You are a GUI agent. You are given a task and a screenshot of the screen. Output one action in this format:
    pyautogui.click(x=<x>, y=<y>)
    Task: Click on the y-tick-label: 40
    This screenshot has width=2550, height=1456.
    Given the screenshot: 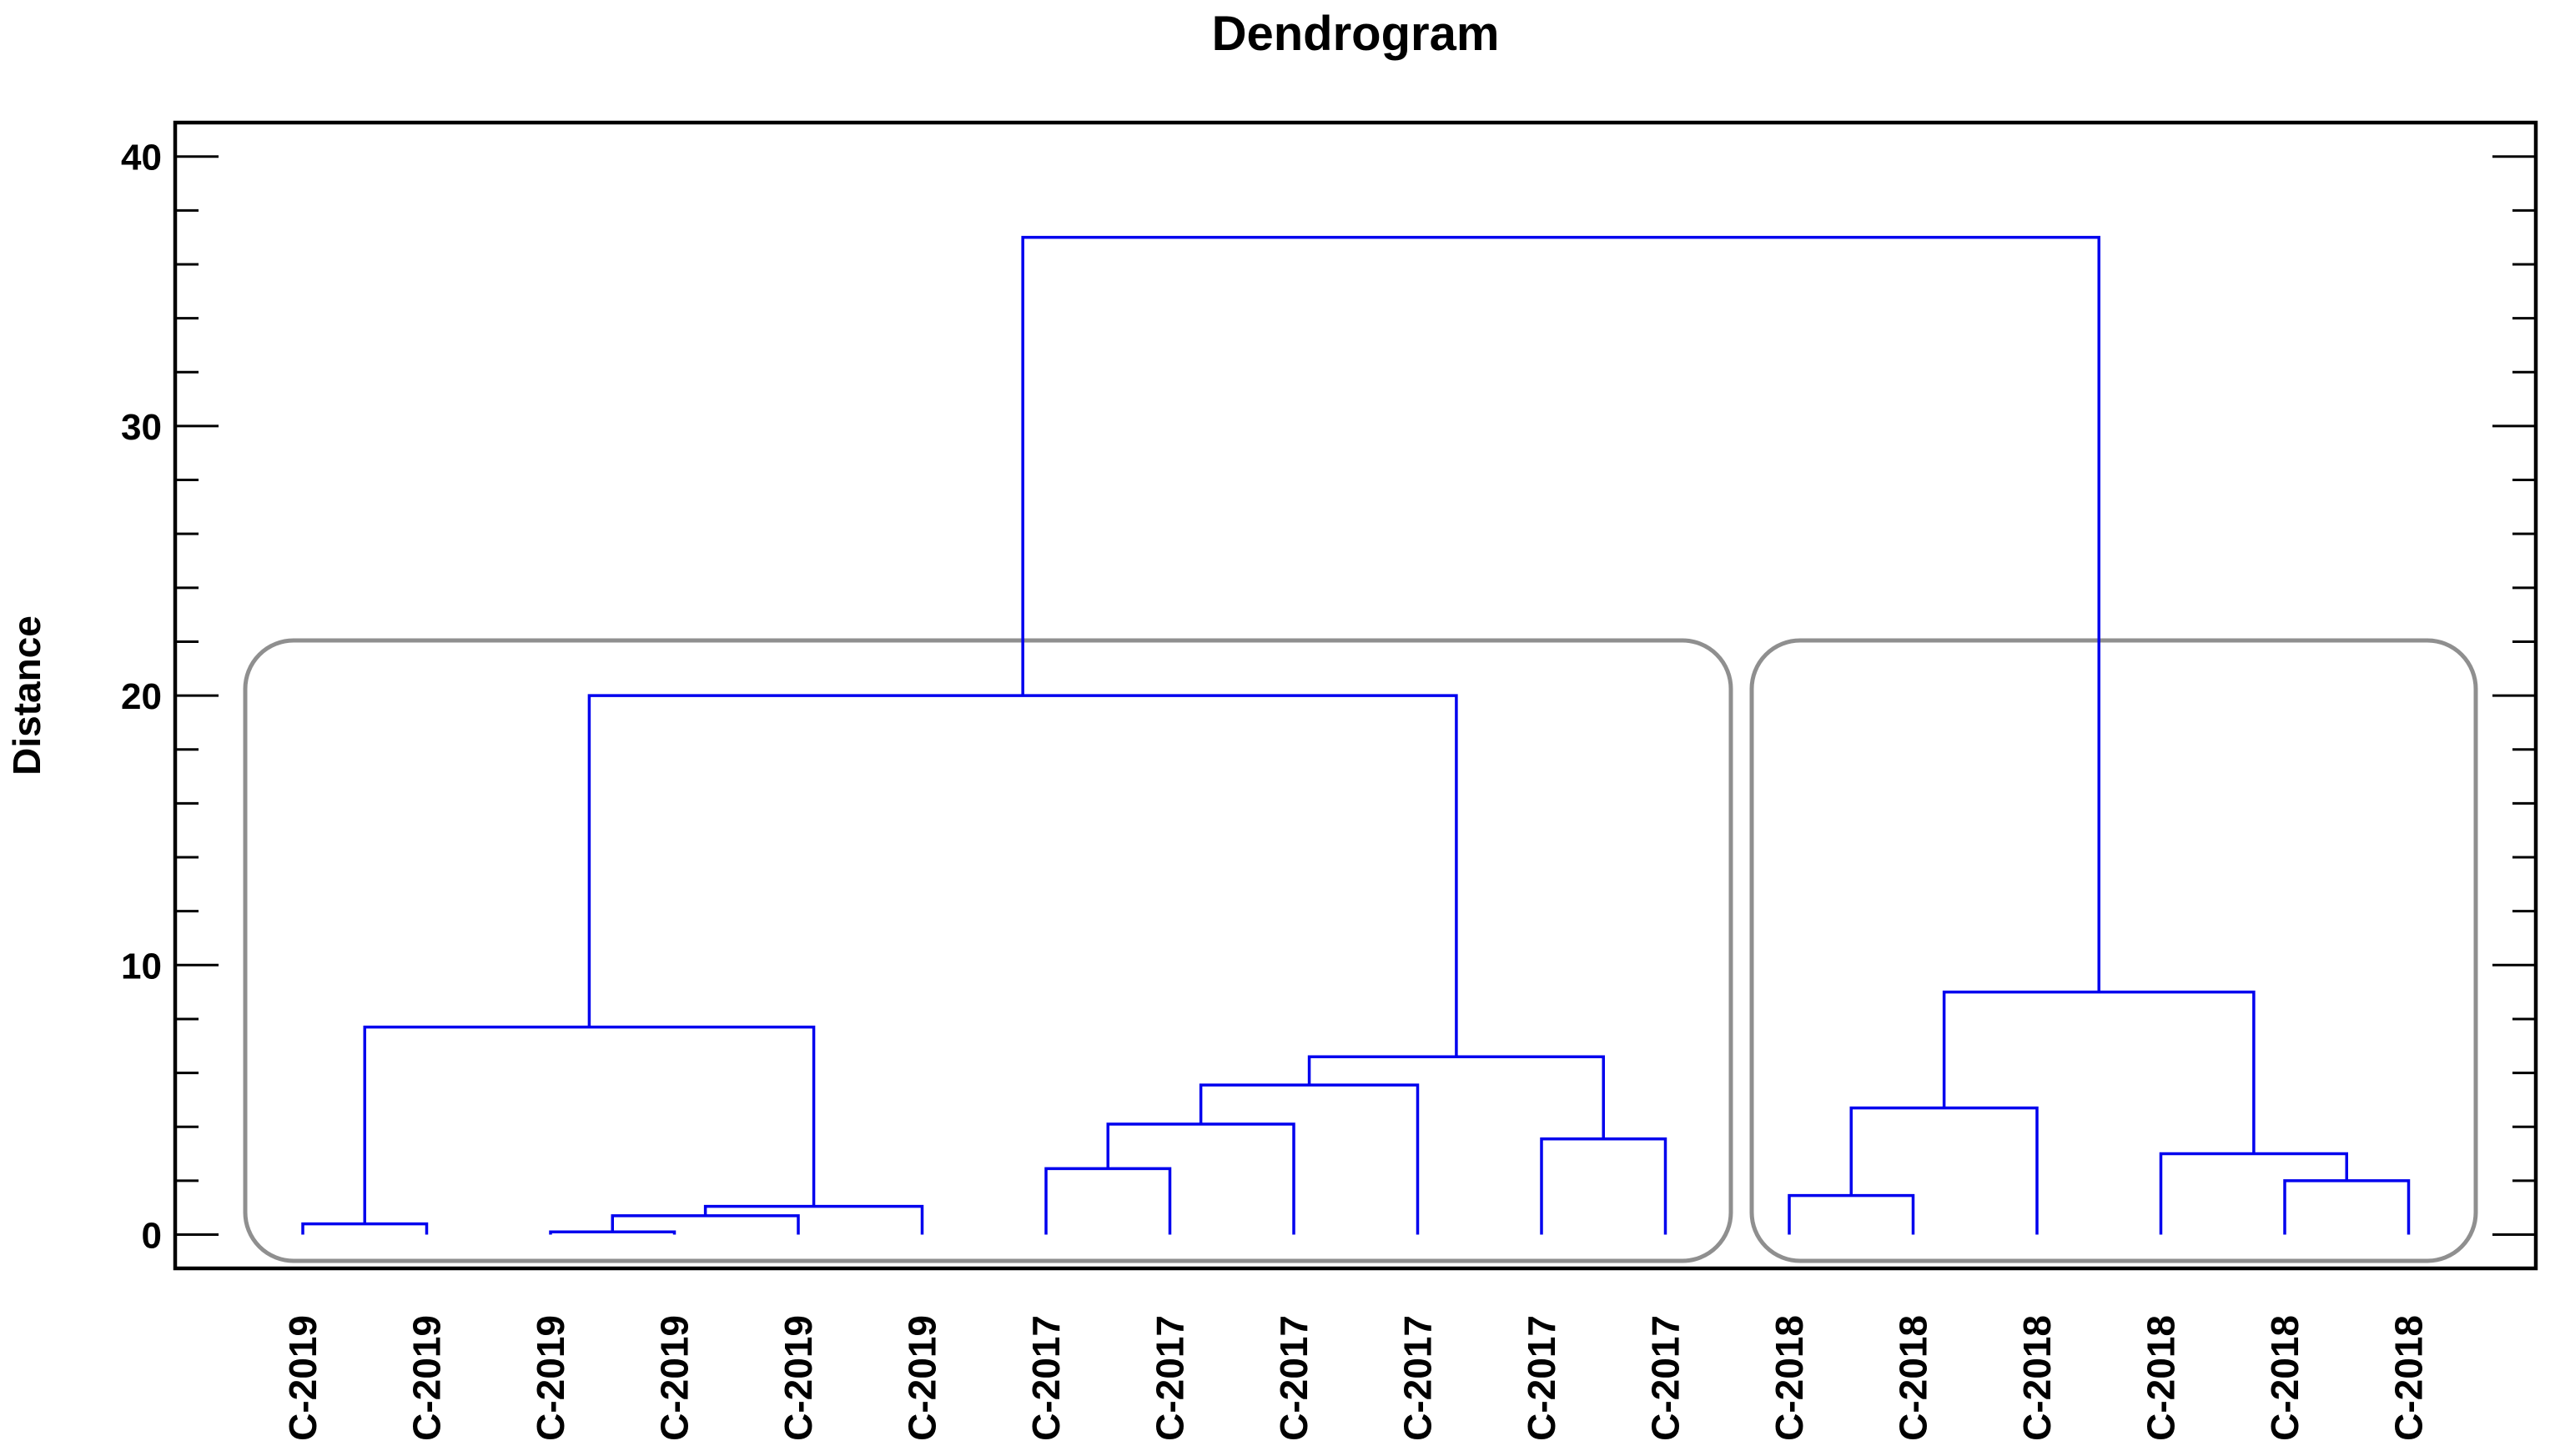 What is the action you would take?
    pyautogui.click(x=141, y=158)
    